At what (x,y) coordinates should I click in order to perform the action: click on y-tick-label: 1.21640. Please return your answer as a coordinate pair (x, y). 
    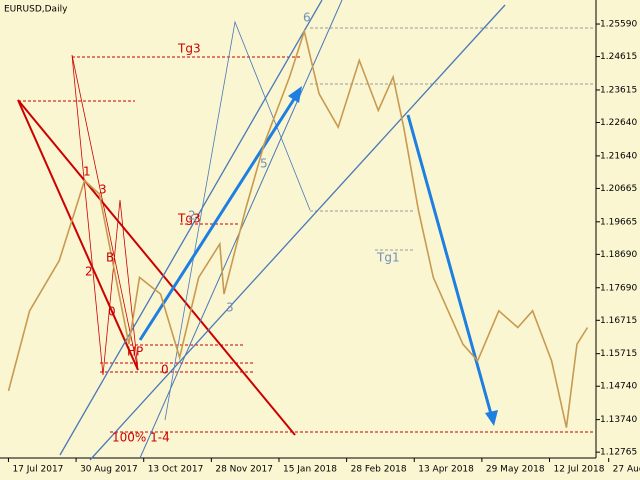
    Looking at the image, I should click on (618, 156).